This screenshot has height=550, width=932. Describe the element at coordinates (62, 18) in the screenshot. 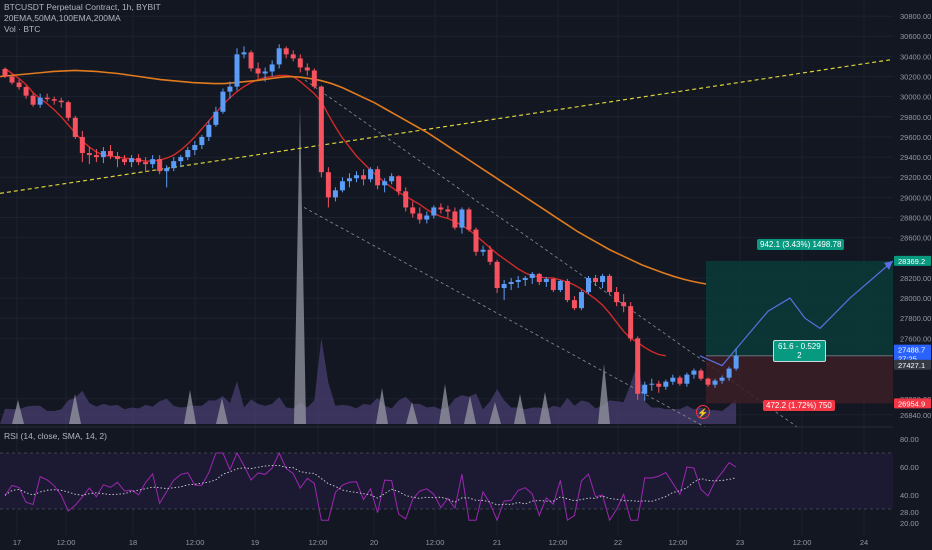

I see `ma-indicator-legend: 20EMA,50MA,100EMA,200MA` at that location.